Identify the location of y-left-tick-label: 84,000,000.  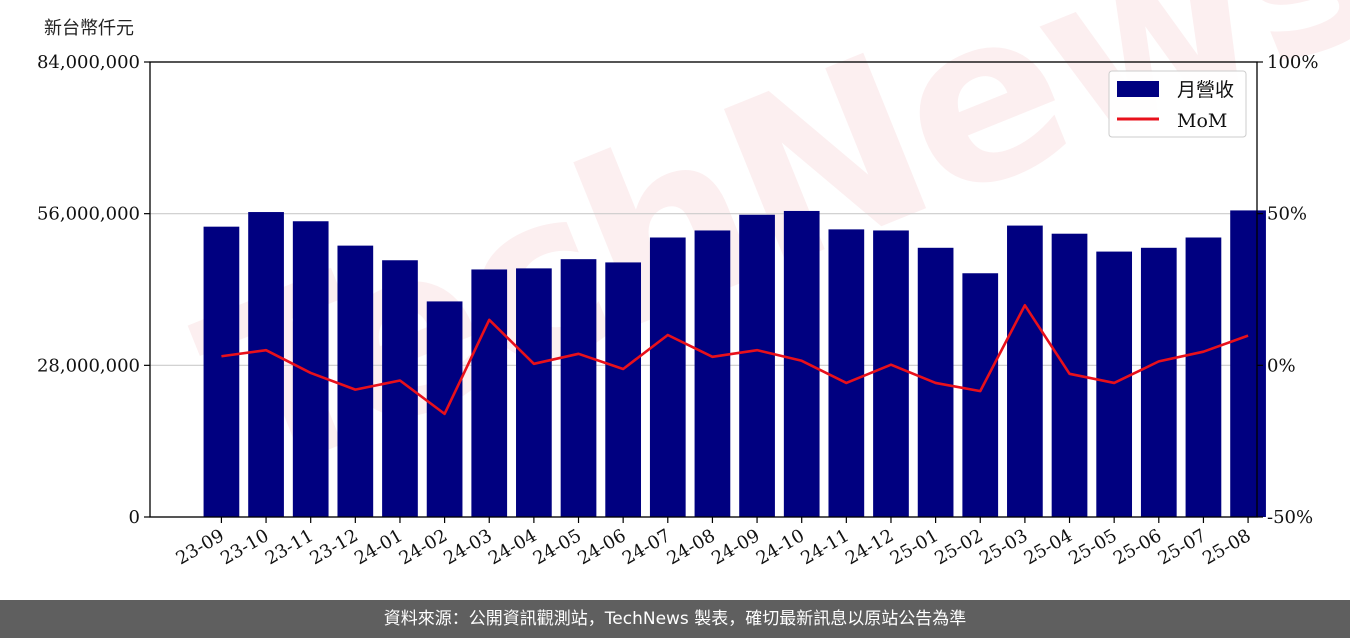
(88, 62).